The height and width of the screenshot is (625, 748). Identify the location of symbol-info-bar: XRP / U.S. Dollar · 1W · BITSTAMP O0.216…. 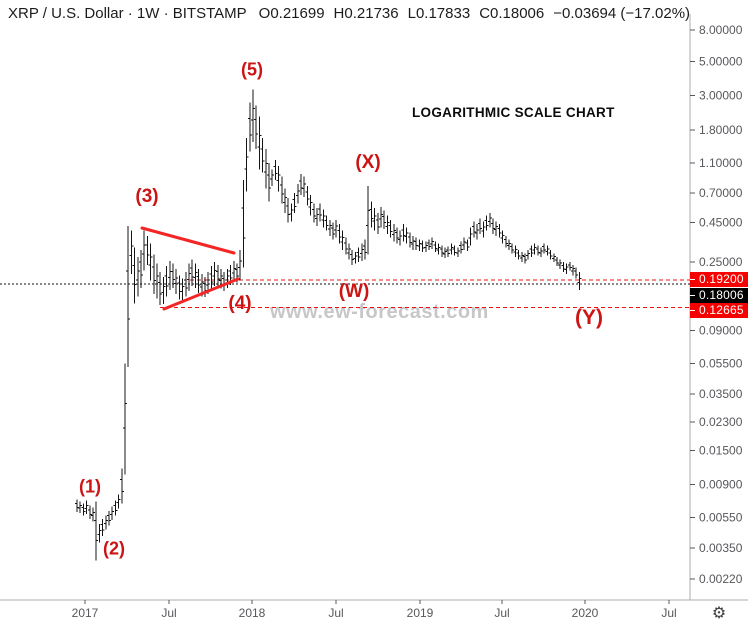
(349, 13).